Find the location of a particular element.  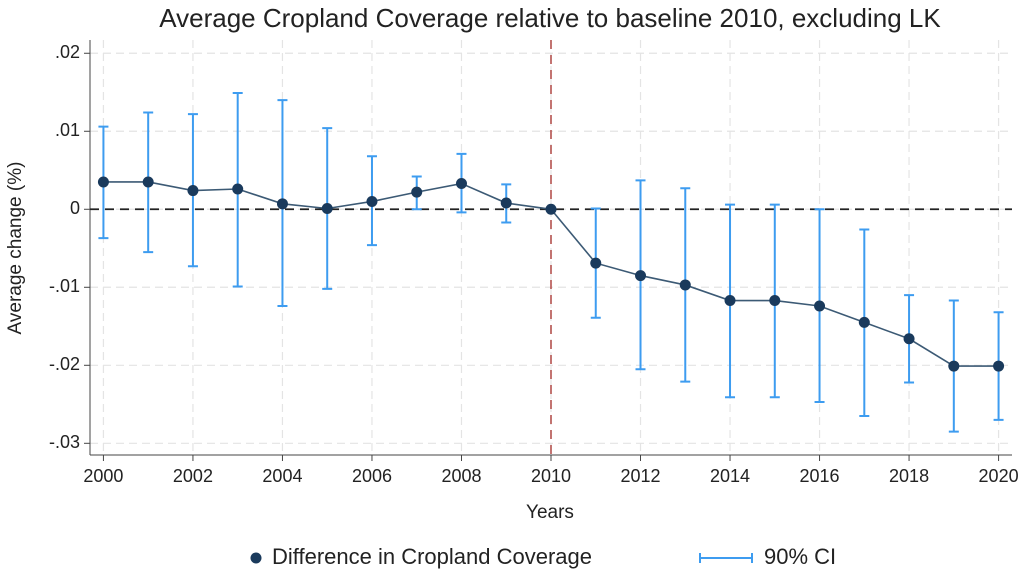

legend-label: 90% CI is located at coordinates (800, 556).